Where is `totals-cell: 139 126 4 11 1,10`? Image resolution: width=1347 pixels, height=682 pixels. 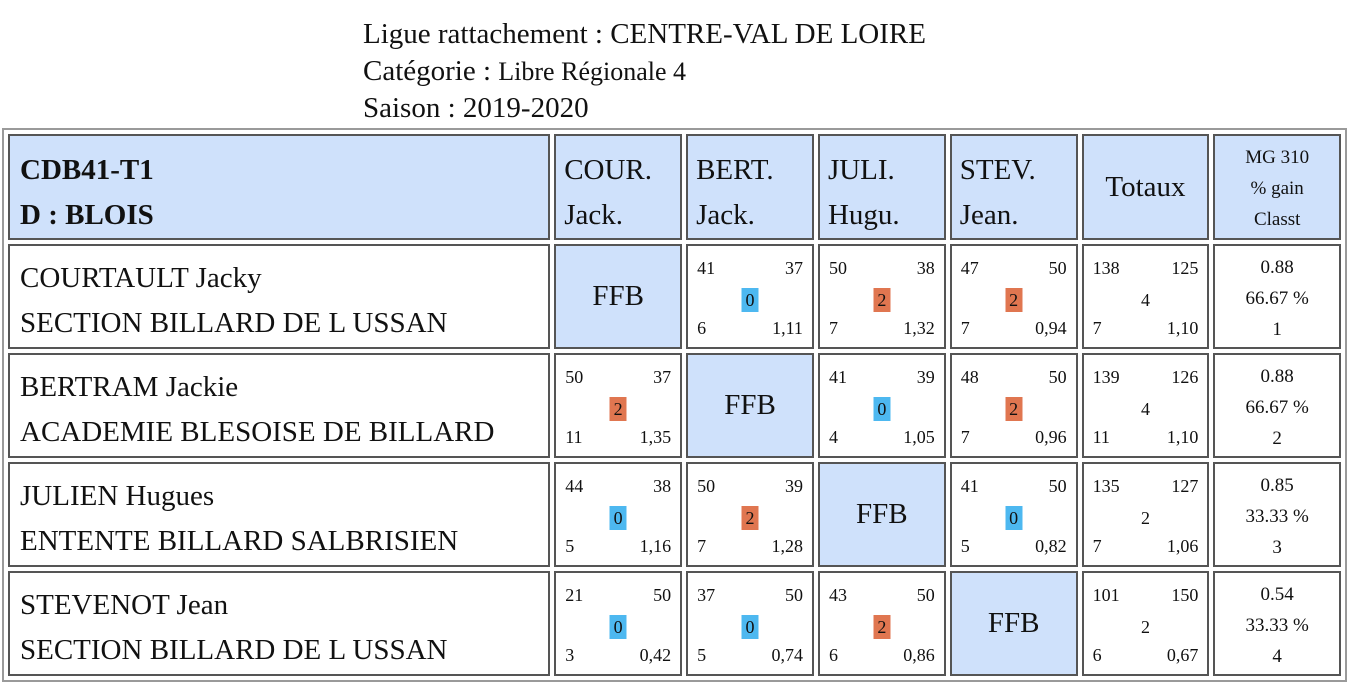 totals-cell: 139 126 4 11 1,10 is located at coordinates (1145, 405).